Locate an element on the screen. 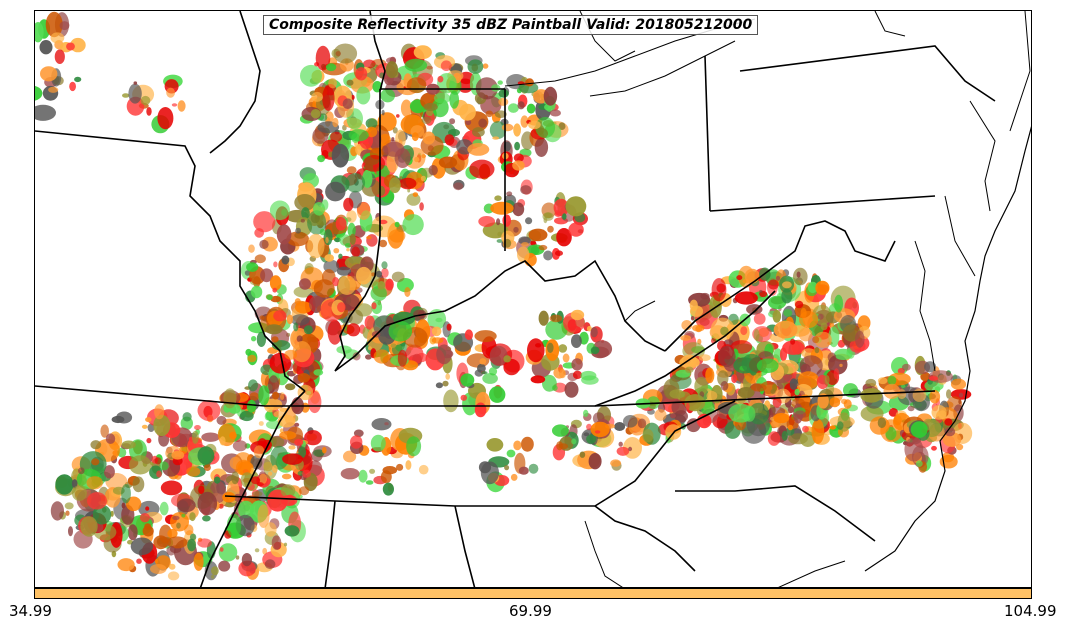 This screenshot has height=633, width=1070. sc-border is located at coordinates (645, 538).